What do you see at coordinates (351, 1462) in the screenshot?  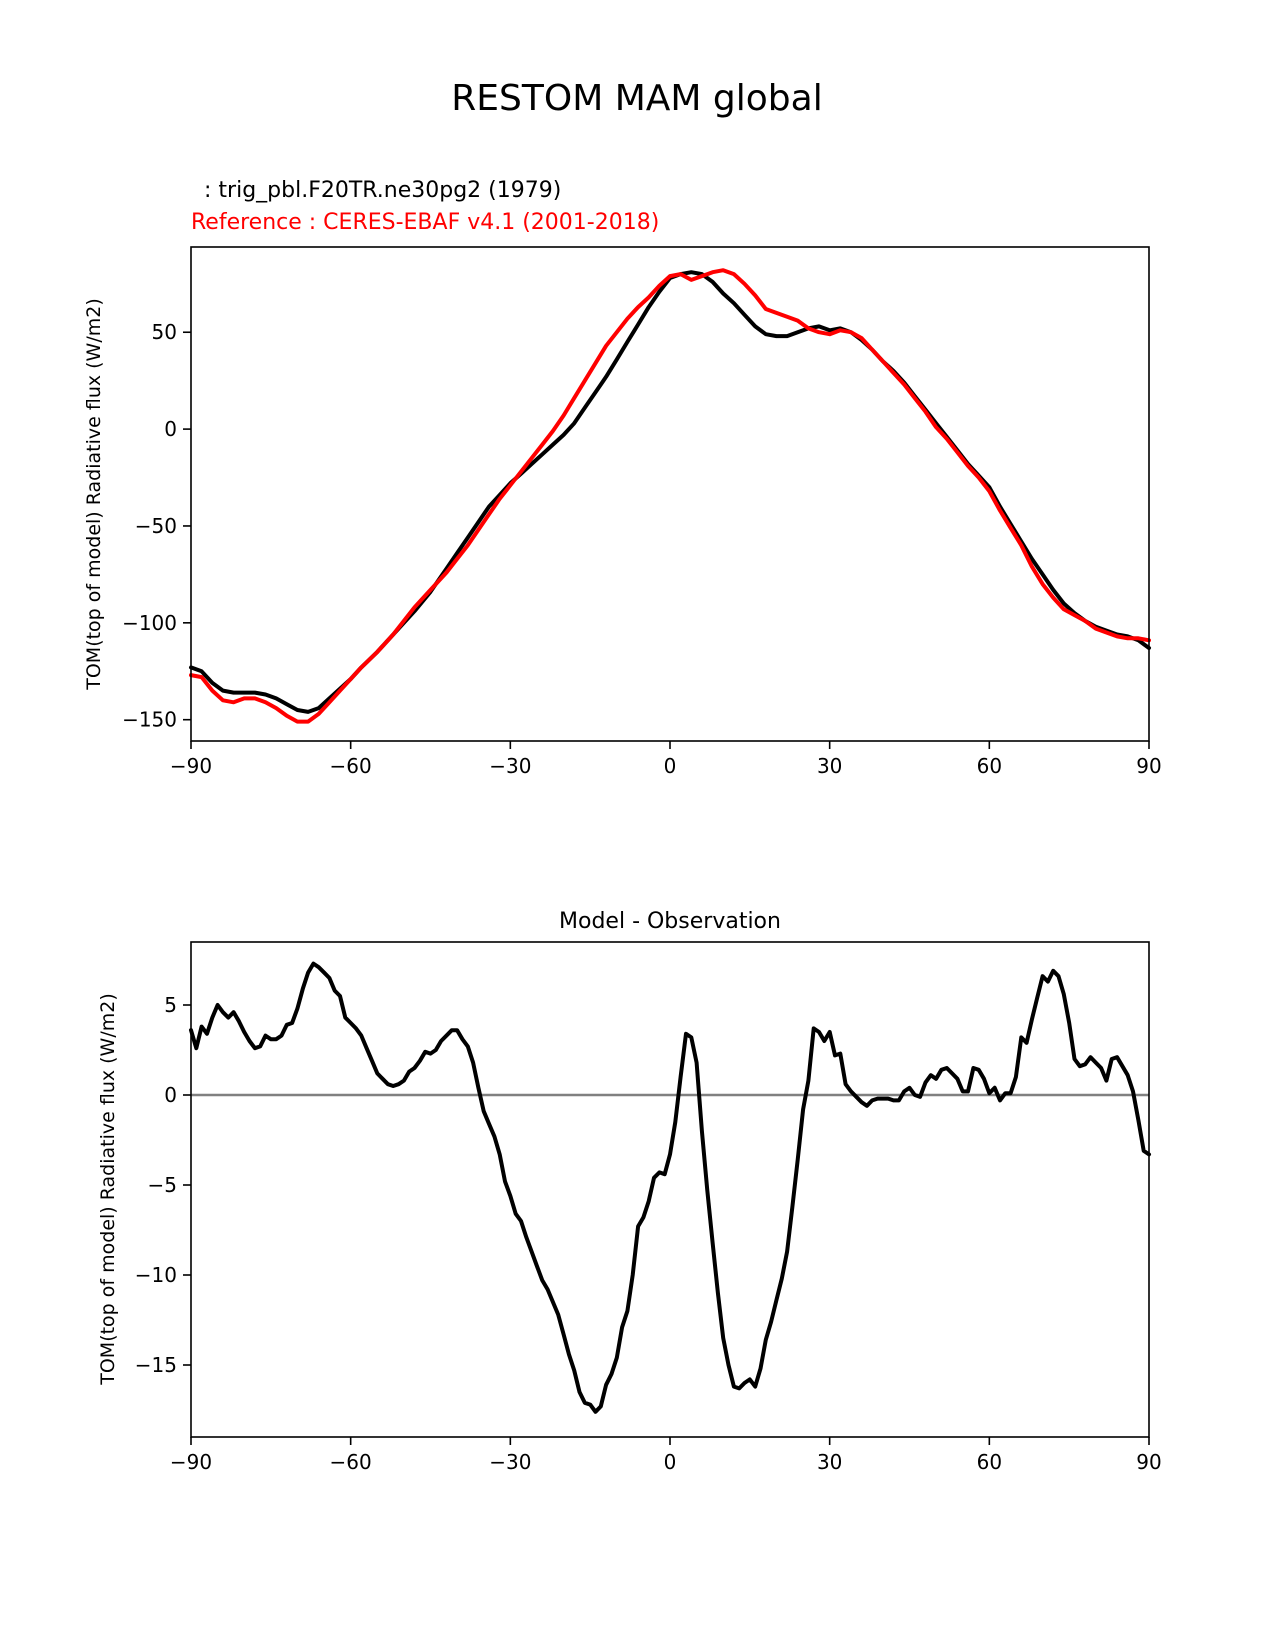 I see `bottom-x-tick-label: −60` at bounding box center [351, 1462].